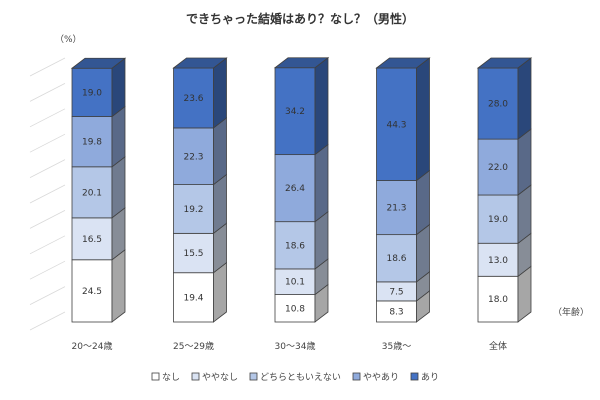 This screenshot has width=600, height=400. I want to click on data-label: 18.0, so click(498, 300).